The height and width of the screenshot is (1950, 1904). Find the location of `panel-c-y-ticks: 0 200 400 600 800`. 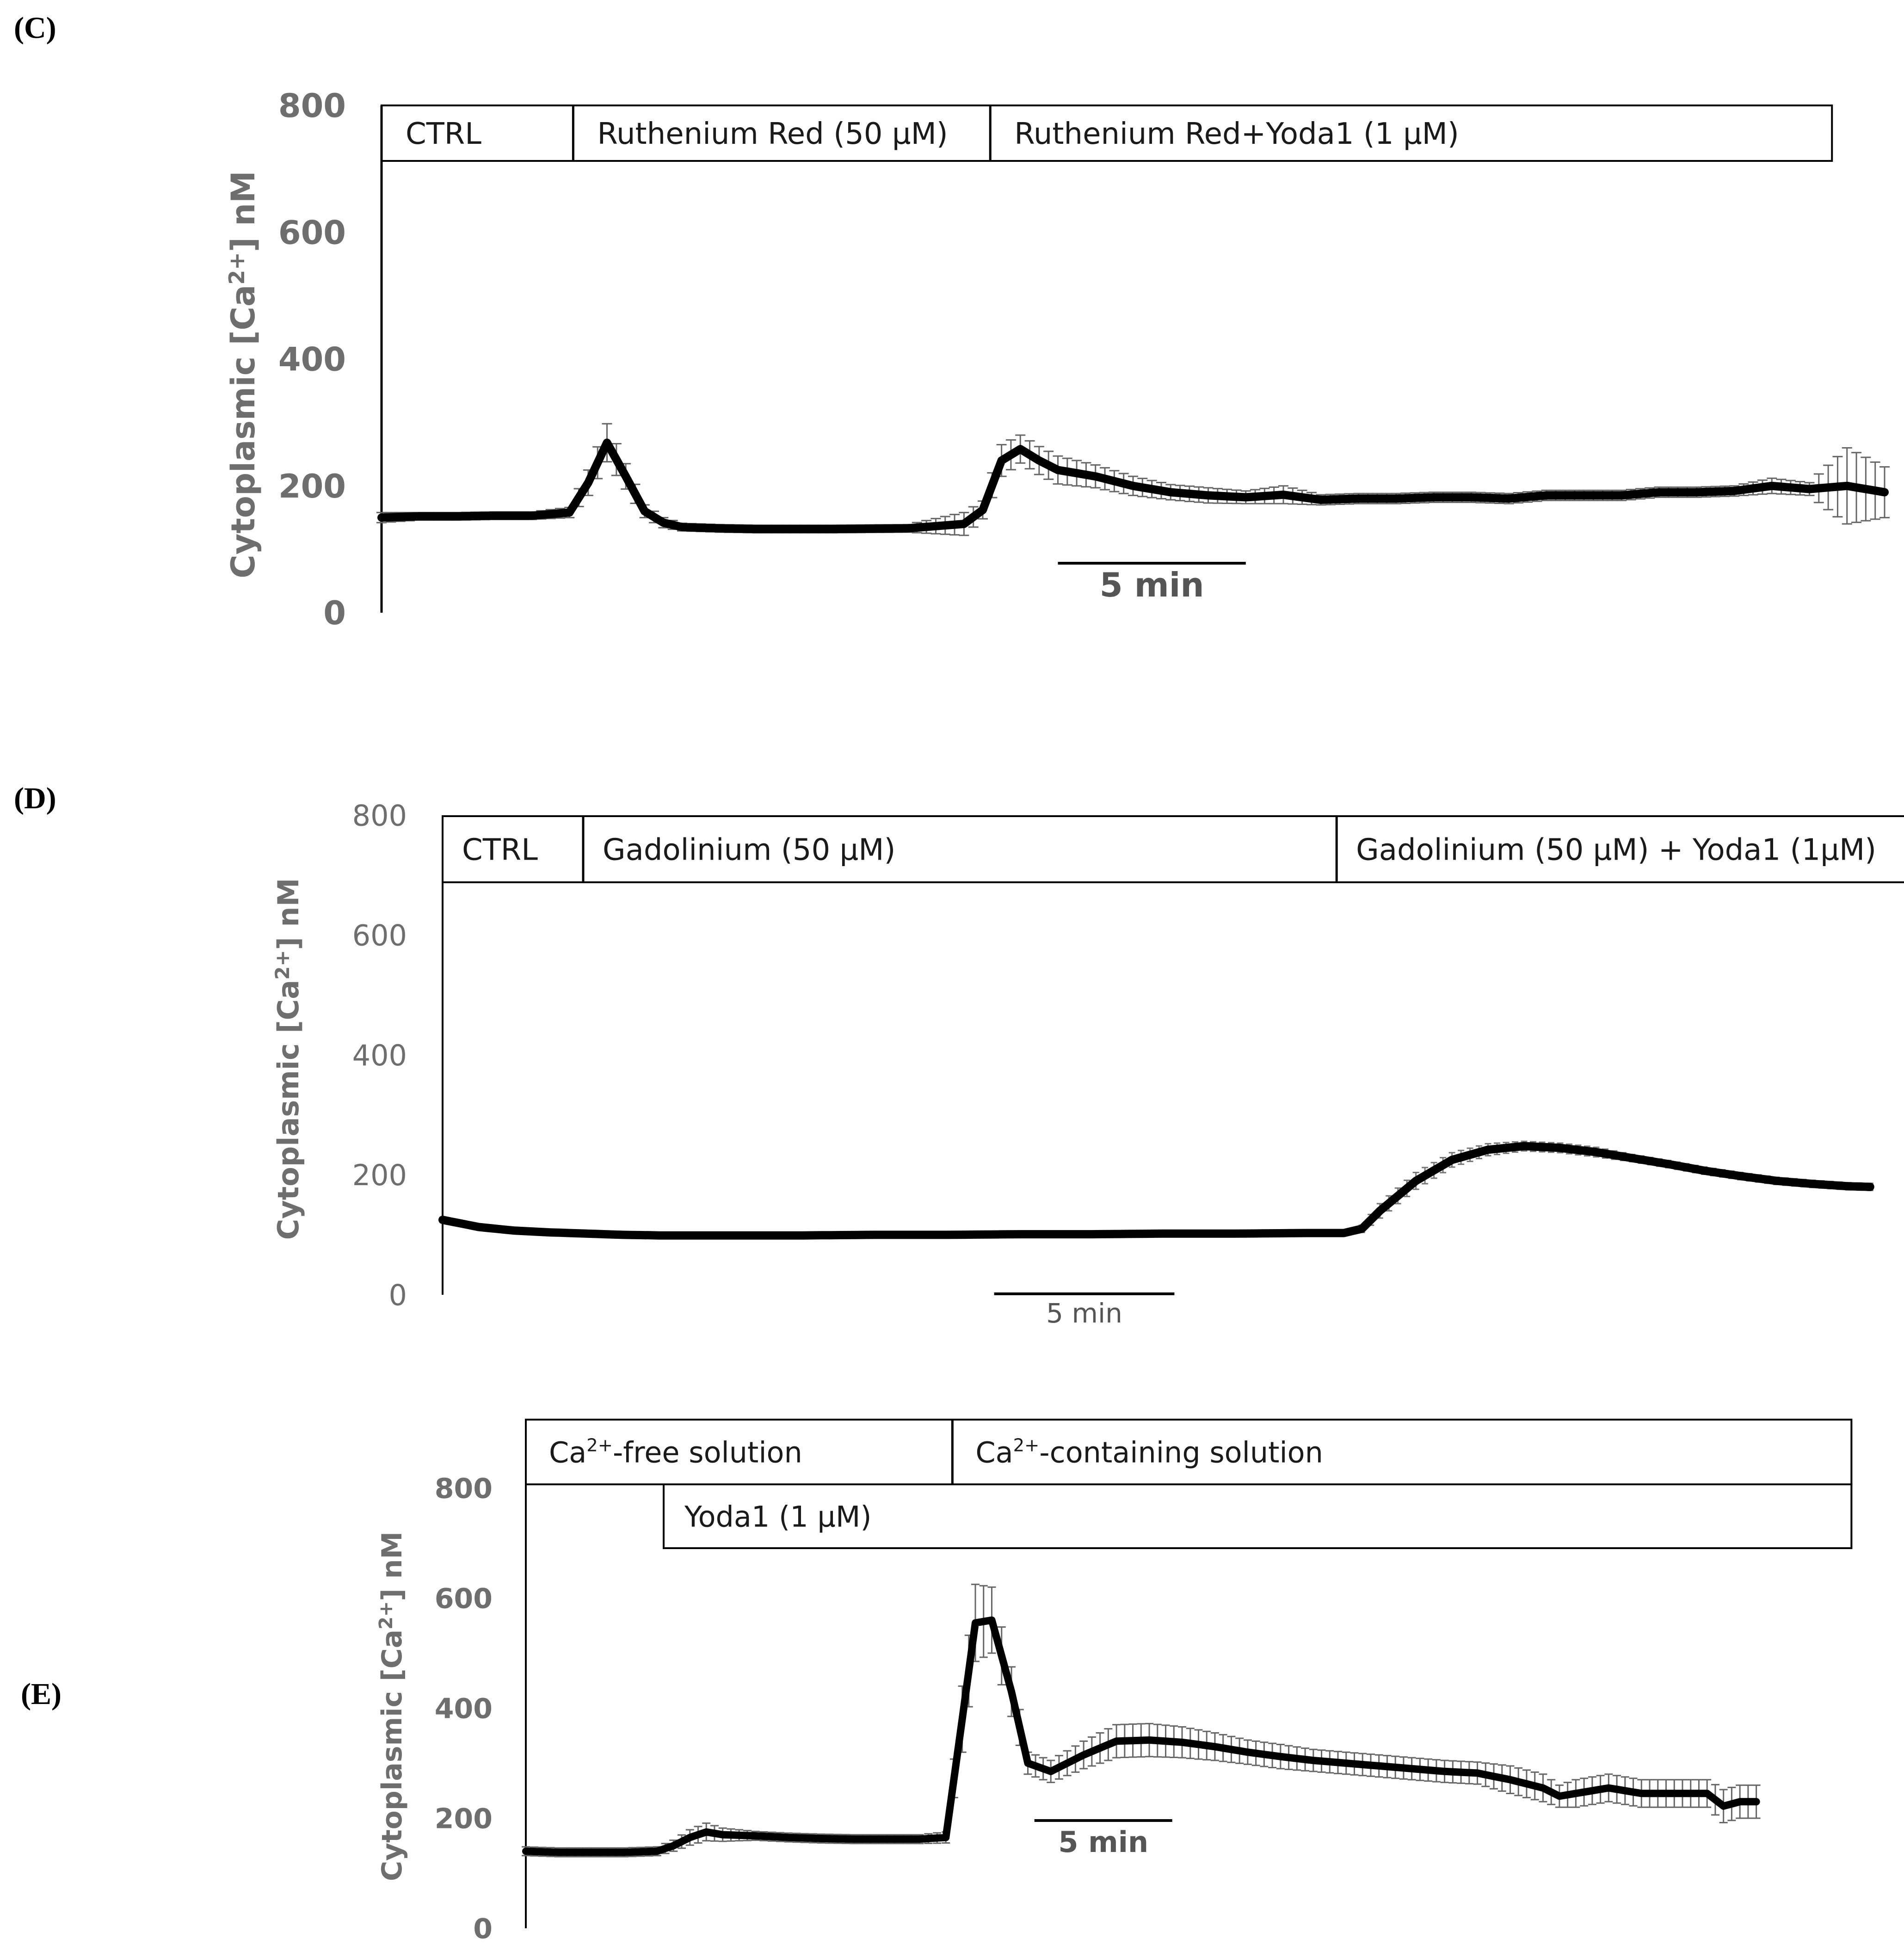

panel-c-y-ticks: 0 200 400 600 800 is located at coordinates (312, 360).